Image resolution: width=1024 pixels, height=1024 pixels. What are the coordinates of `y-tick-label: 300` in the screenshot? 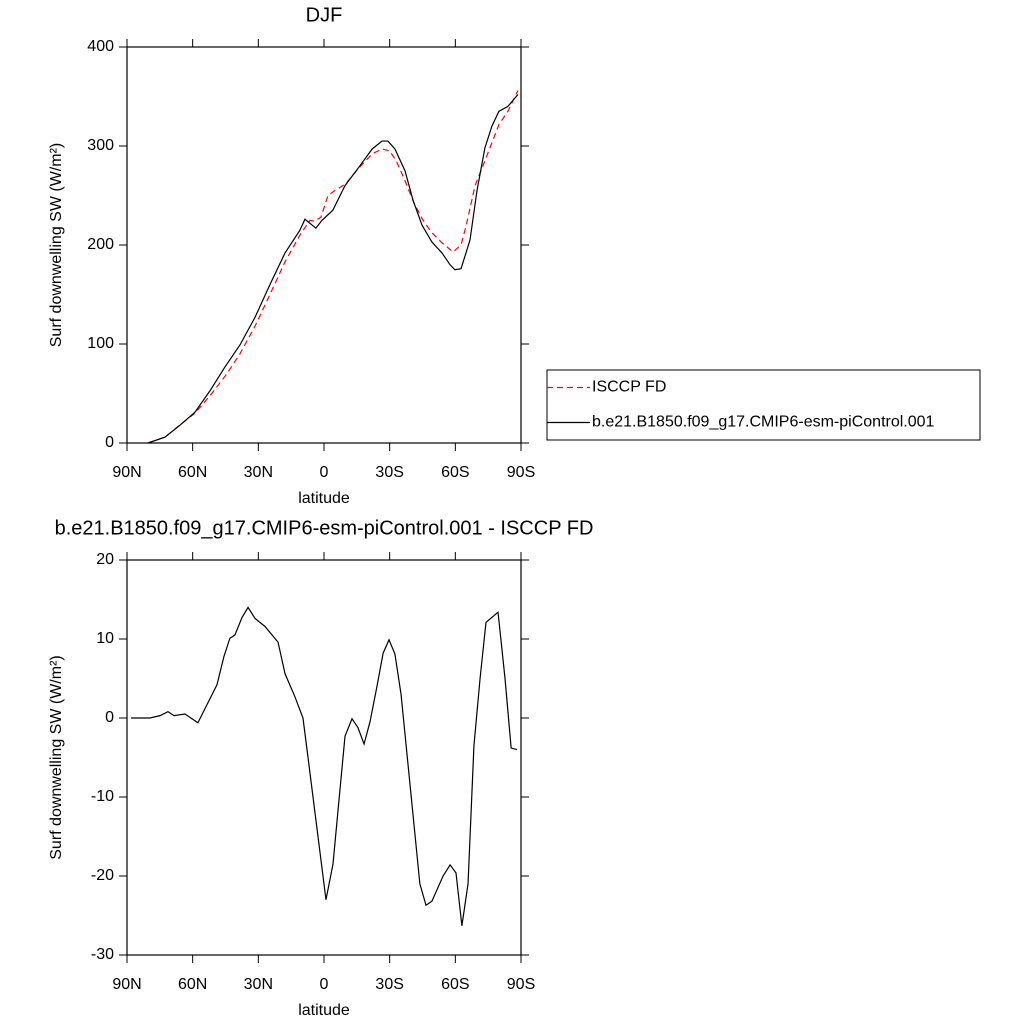 It's located at (100, 145).